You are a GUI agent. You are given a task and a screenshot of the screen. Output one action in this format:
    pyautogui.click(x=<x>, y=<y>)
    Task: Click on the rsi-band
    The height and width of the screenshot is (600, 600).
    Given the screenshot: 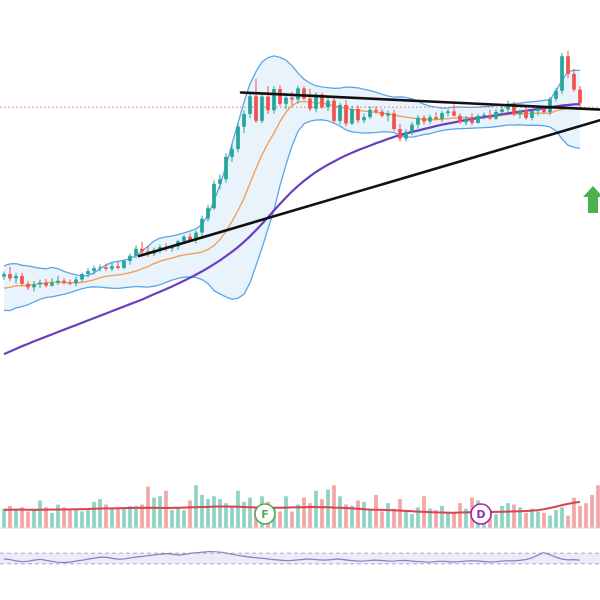 What is the action you would take?
    pyautogui.click(x=300, y=558)
    